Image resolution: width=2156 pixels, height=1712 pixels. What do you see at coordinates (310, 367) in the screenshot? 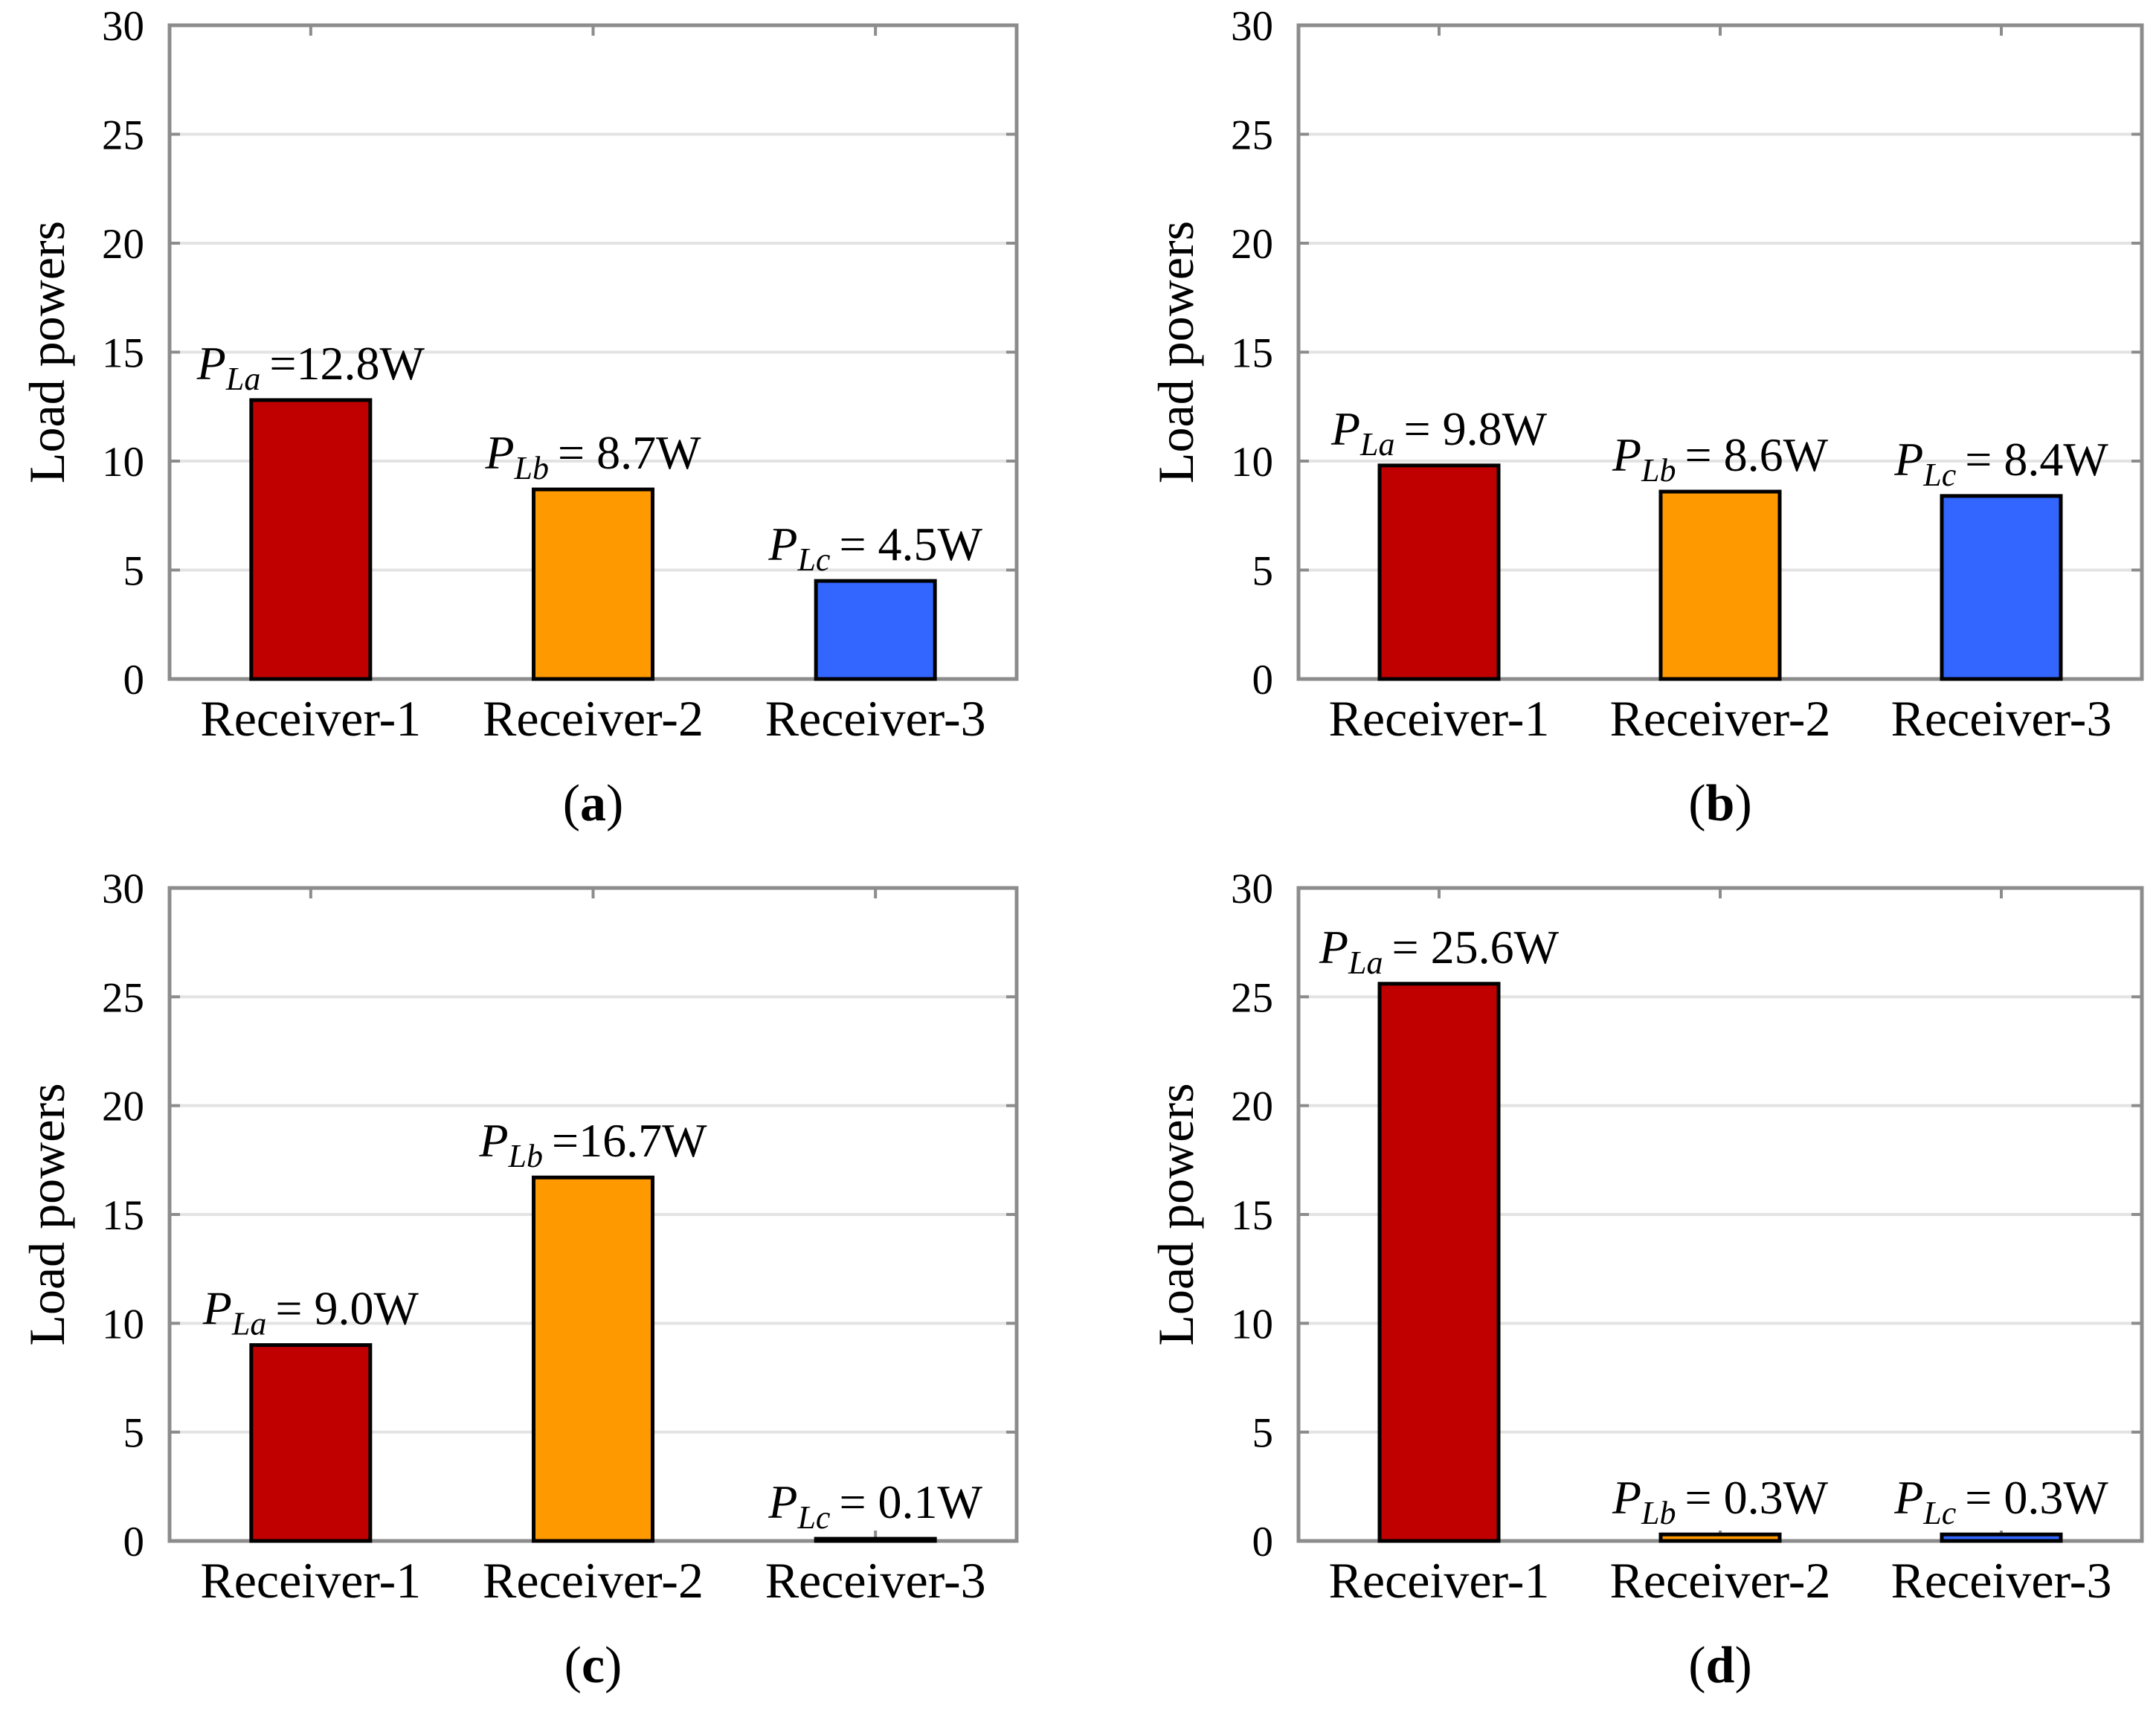
I see `bar-value-annotation: PLa =12.8W` at bounding box center [310, 367].